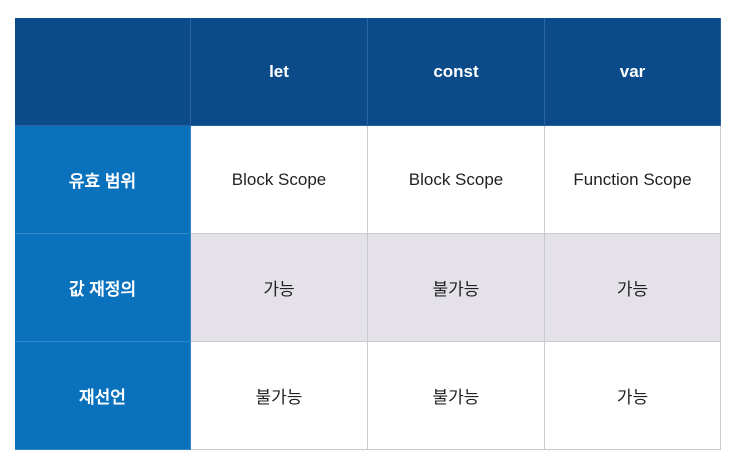  I want to click on row-header: 유효 범위, so click(103, 180).